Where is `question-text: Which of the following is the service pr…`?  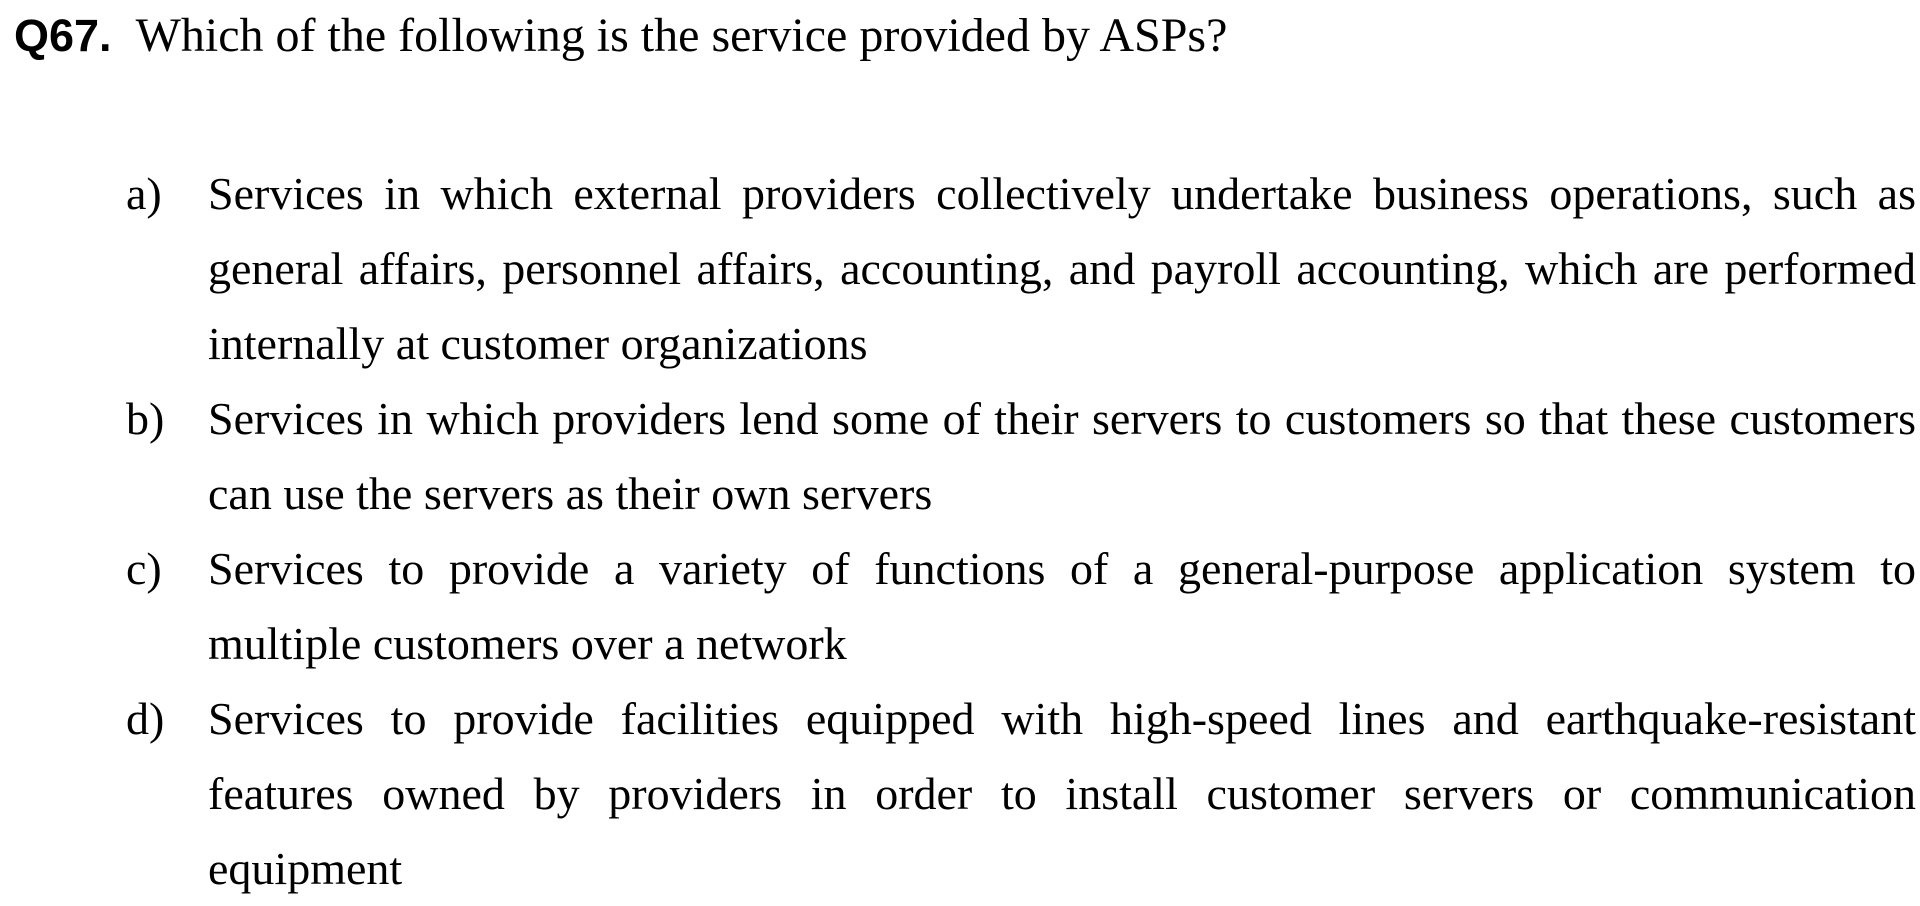
question-text: Which of the following is the service pr… is located at coordinates (681, 35).